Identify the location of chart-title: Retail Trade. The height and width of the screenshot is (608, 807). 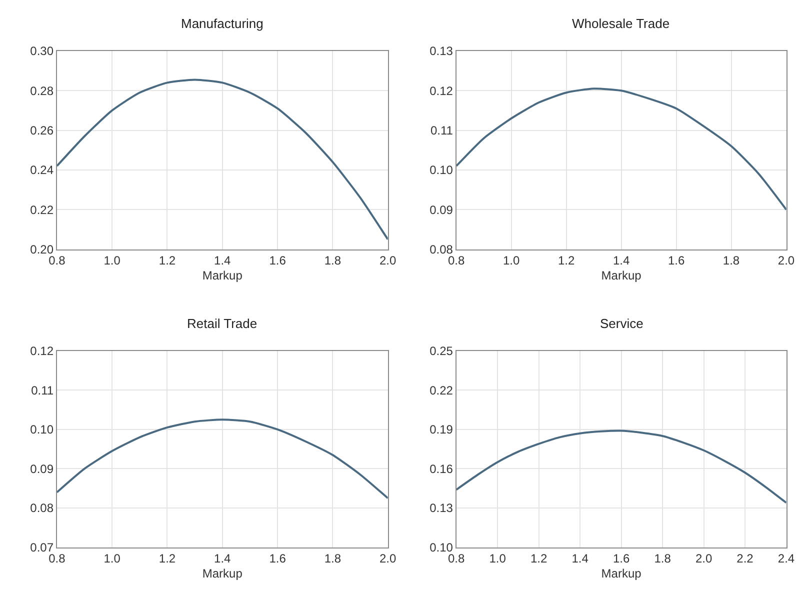
(222, 323).